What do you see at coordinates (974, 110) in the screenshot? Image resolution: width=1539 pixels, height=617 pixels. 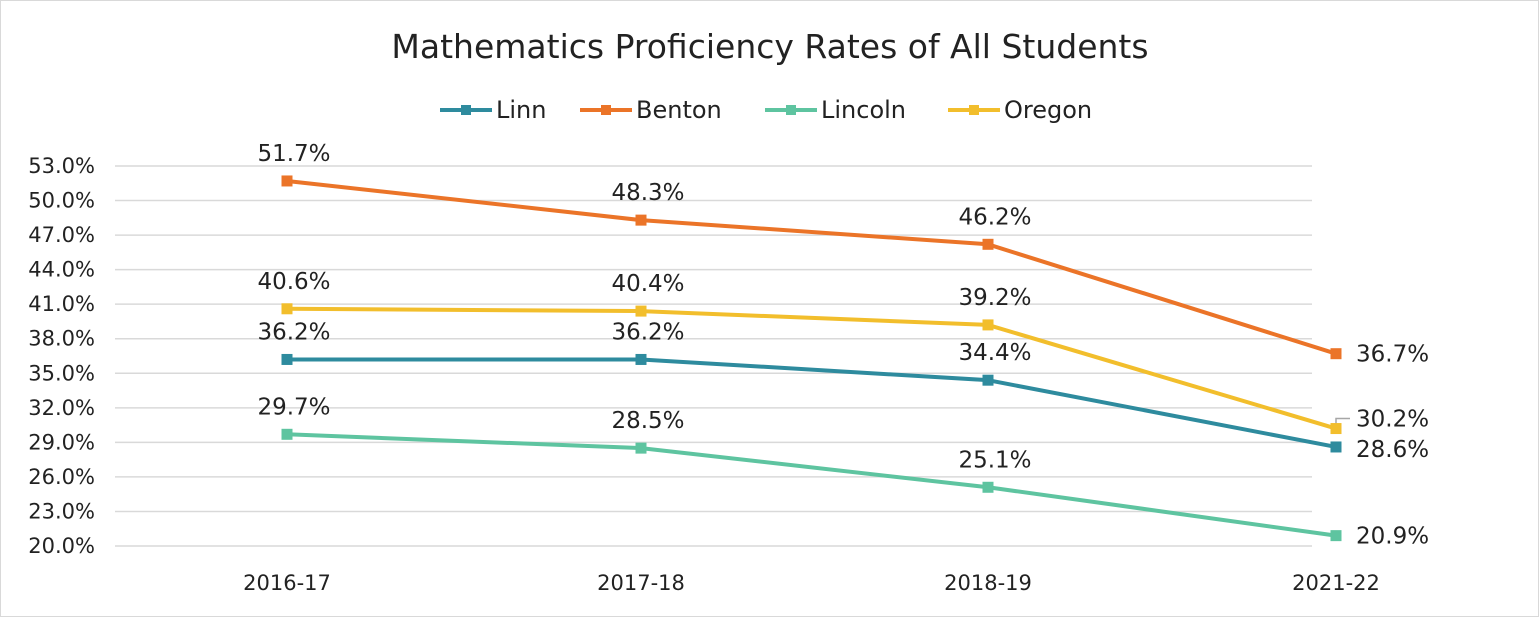 I see `legend-marker-oregon` at bounding box center [974, 110].